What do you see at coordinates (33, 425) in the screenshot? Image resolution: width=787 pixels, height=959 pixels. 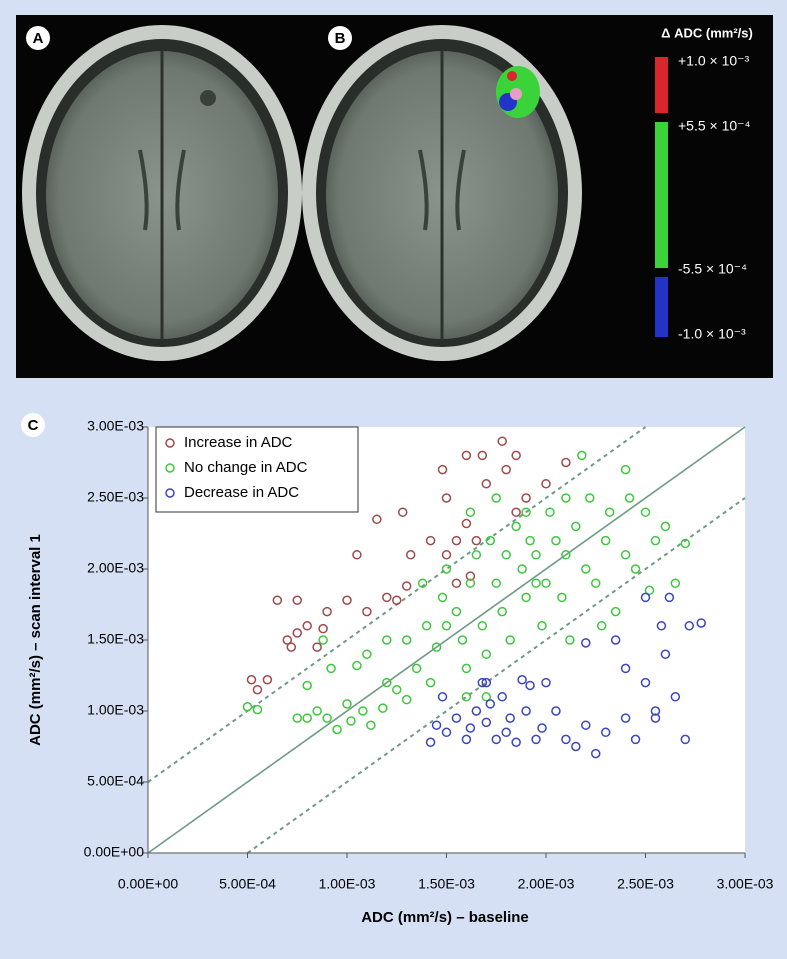 I see `panel-label: C` at bounding box center [33, 425].